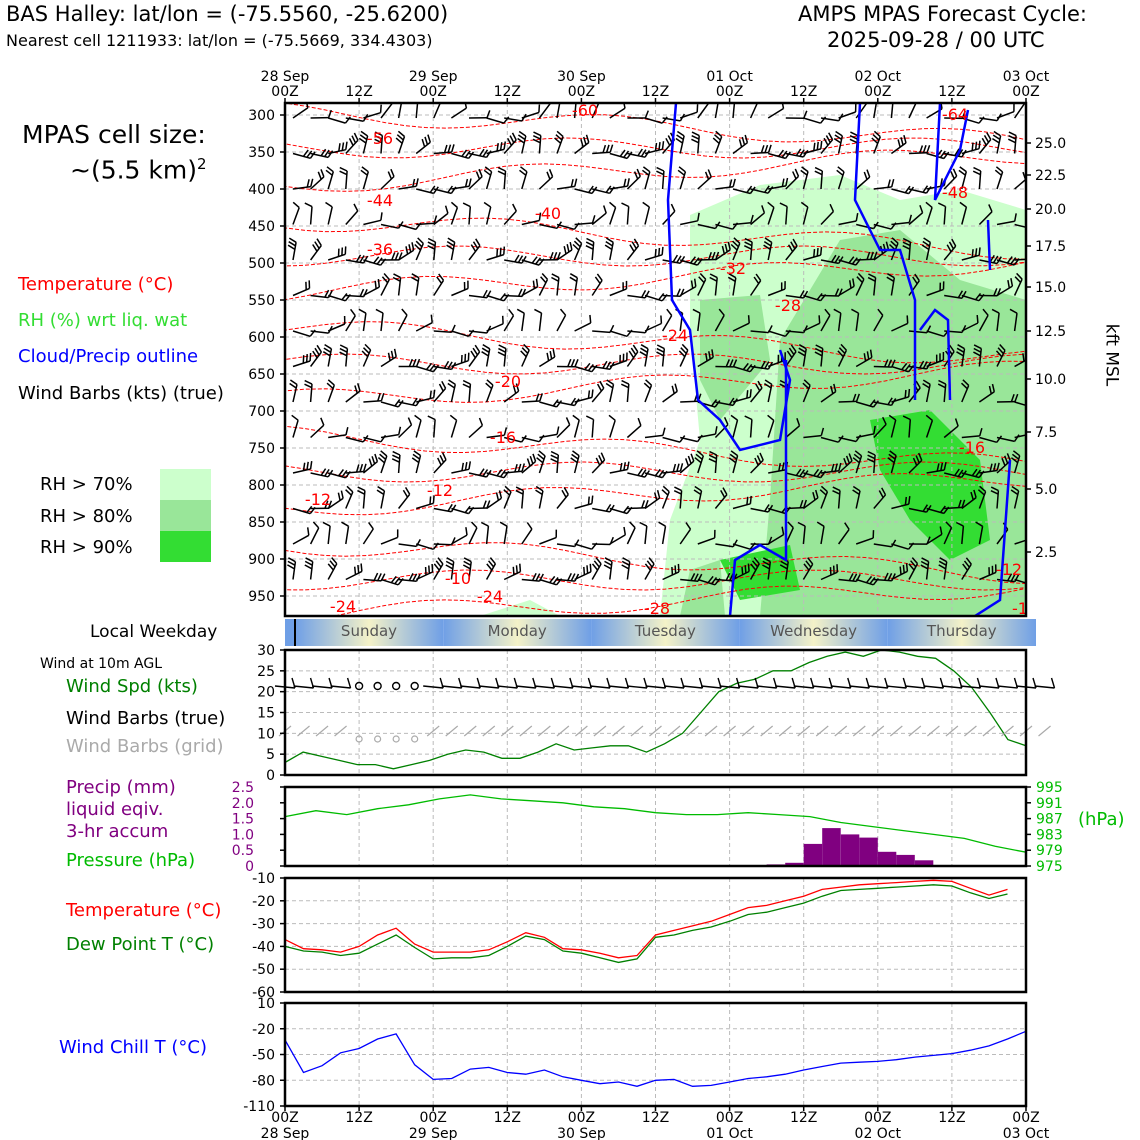 The width and height of the screenshot is (1140, 1140). I want to click on surface-barb-true, so click(581, 687).